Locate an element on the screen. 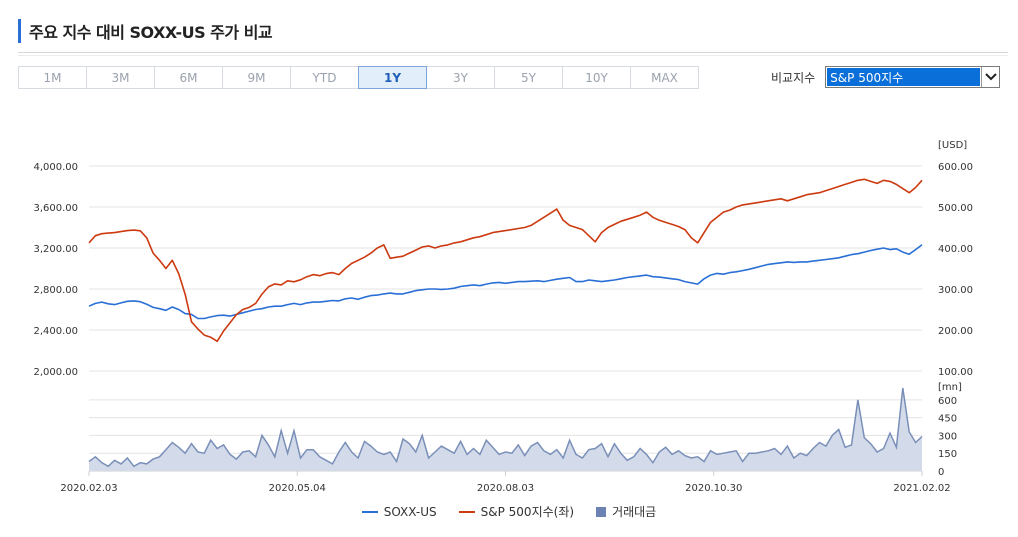 The height and width of the screenshot is (537, 1018). period-tab-6m: 6M is located at coordinates (188, 77).